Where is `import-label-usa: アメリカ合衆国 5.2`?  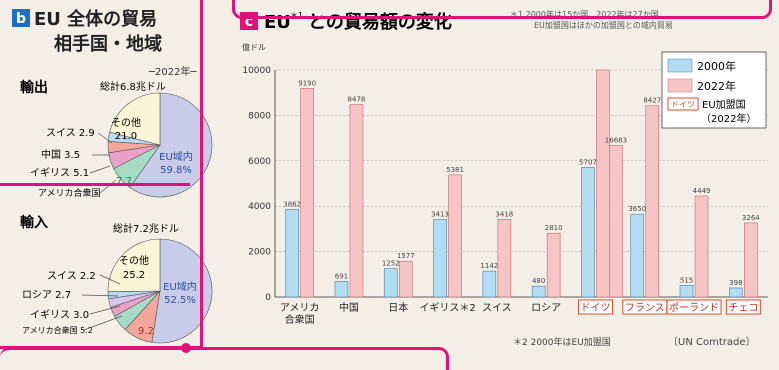
import-label-usa: アメリカ合衆国 5.2 is located at coordinates (57, 330).